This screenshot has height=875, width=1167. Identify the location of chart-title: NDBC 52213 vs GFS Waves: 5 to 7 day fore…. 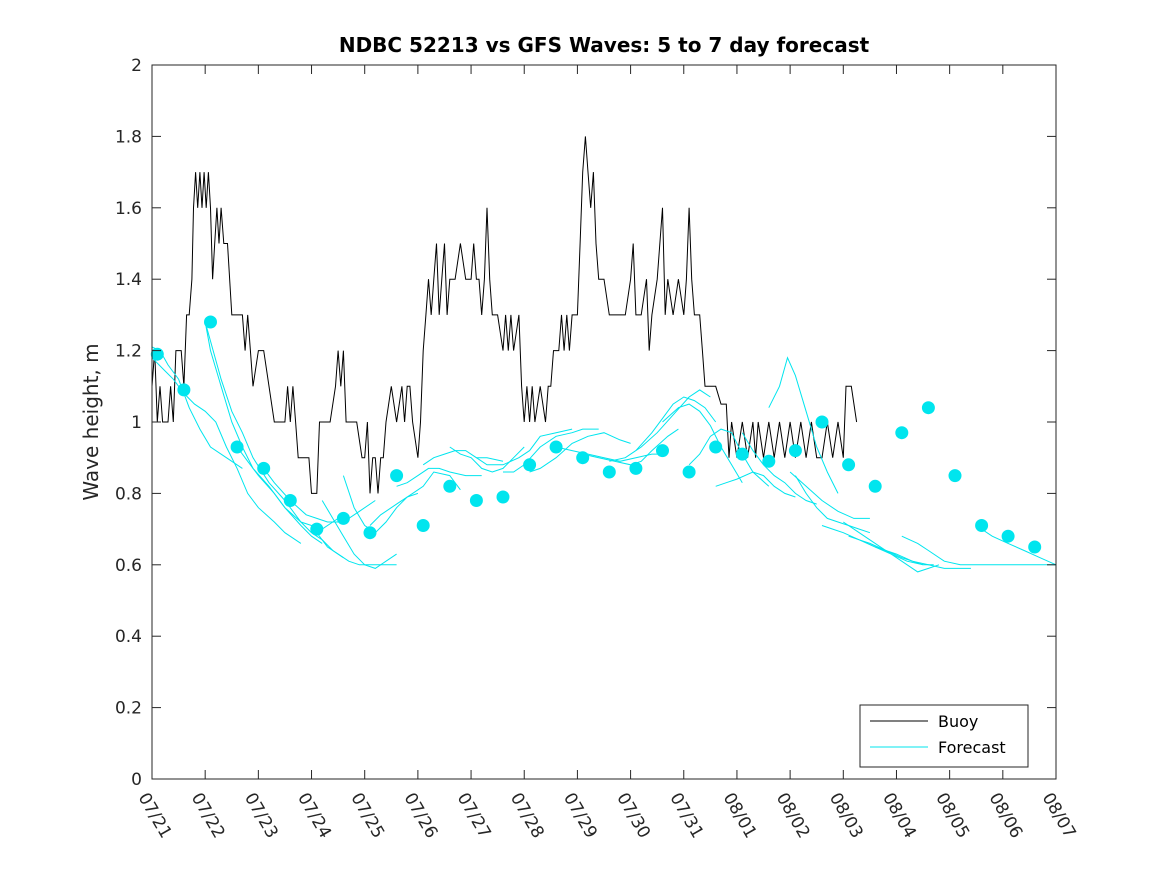
(604, 45).